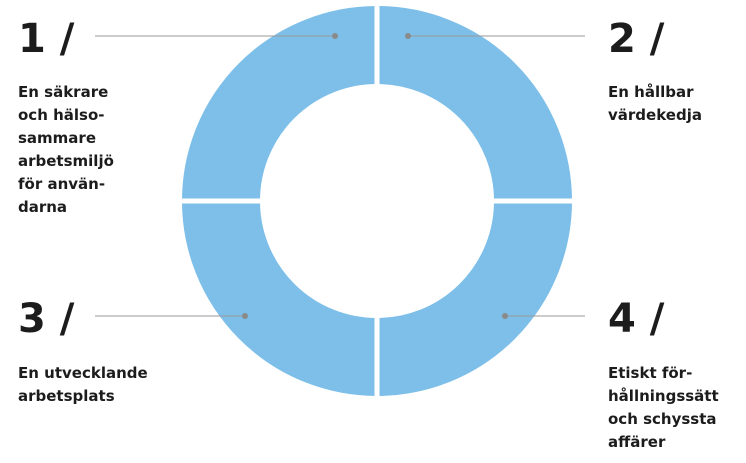 This screenshot has height=463, width=746. What do you see at coordinates (636, 39) in the screenshot?
I see `item-number: 2 /` at bounding box center [636, 39].